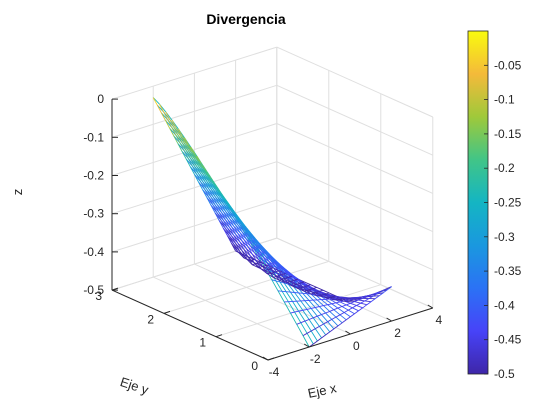 This screenshot has width=560, height=420. What do you see at coordinates (190, 325) in the screenshot?
I see `y-axis-line` at bounding box center [190, 325].